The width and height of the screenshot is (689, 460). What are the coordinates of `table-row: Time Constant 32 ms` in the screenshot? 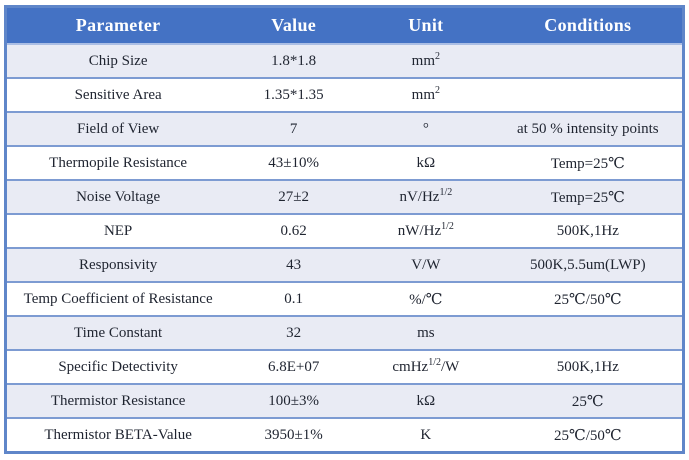 It's located at (344, 332).